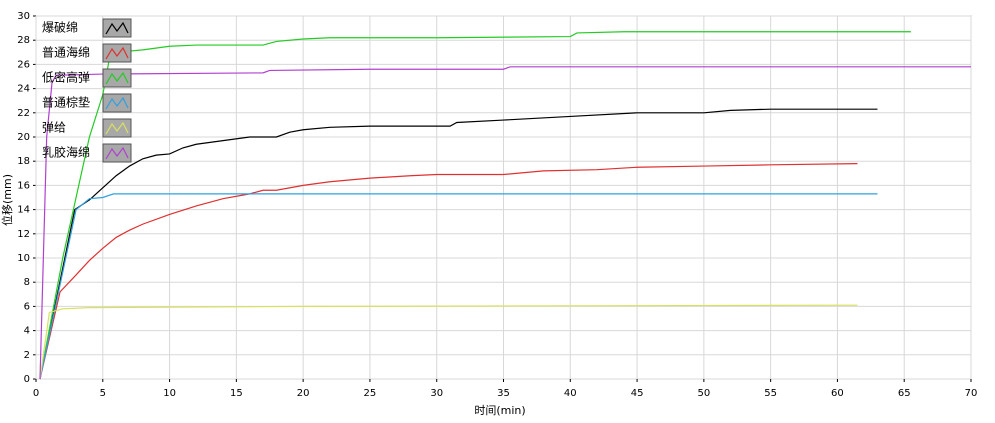  I want to click on y-tick-label: 20, so click(23, 137).